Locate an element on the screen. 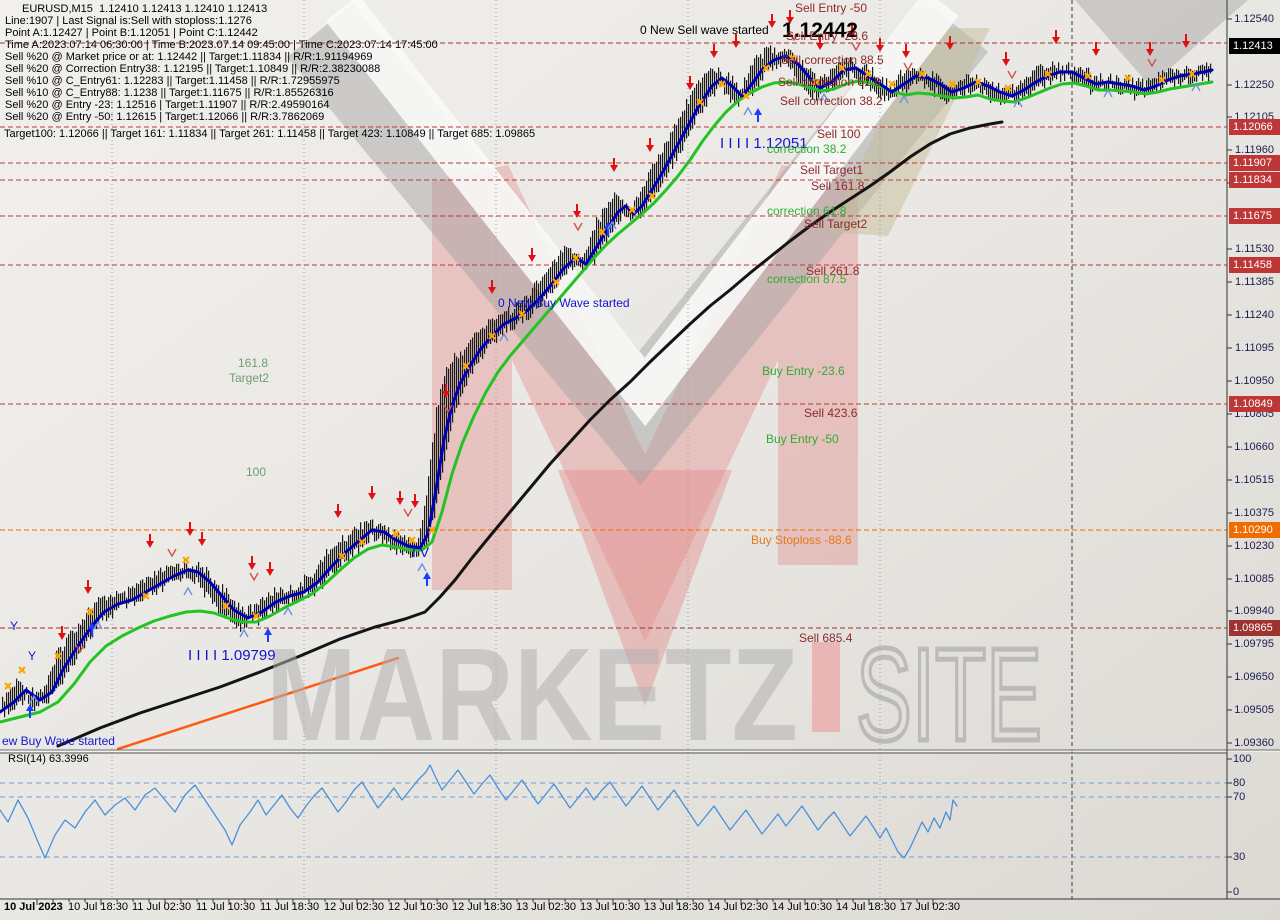 The image size is (1280, 920). price-tick-label: 1.10950 is located at coordinates (1254, 381).